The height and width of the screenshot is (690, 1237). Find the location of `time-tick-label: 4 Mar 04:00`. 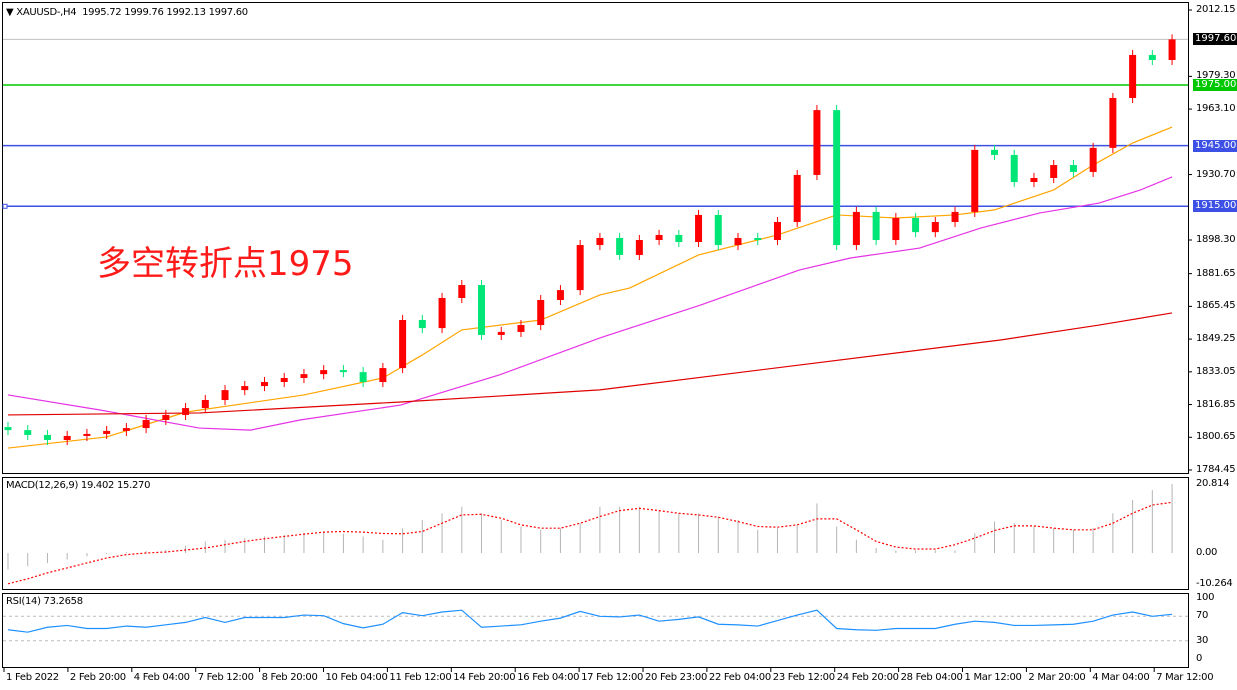

time-tick-label: 4 Mar 04:00 is located at coordinates (1121, 677).